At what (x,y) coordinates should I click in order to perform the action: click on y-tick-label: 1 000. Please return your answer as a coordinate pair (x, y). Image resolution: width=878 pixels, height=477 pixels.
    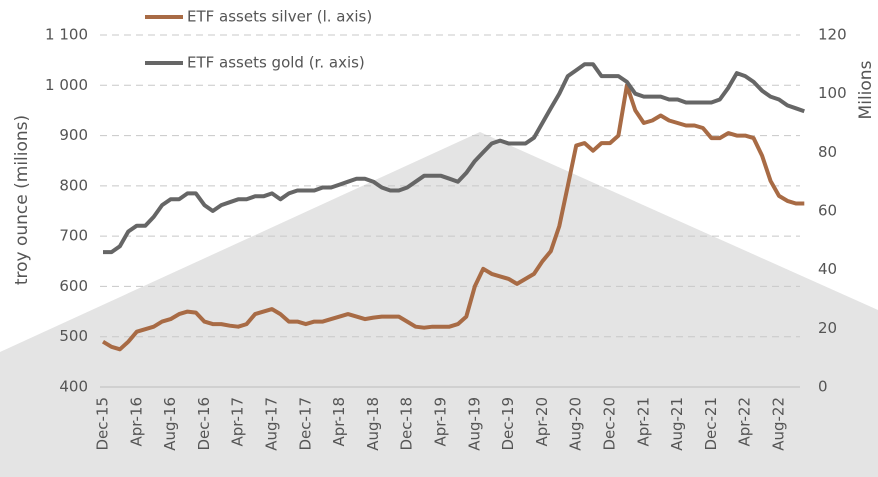
    Looking at the image, I should click on (66, 85).